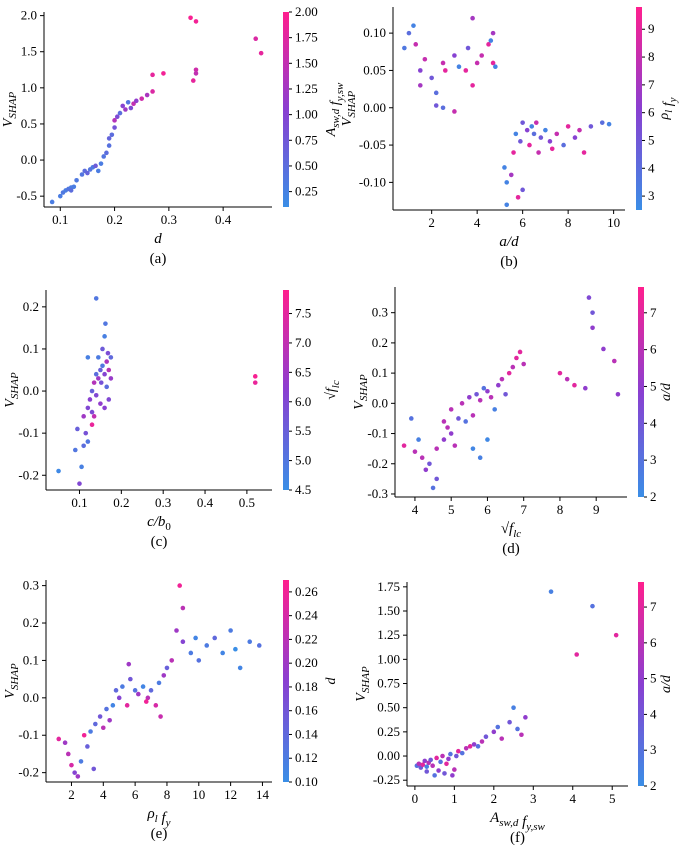  What do you see at coordinates (306, 88) in the screenshot?
I see `colorbar-tick-label: 1.25` at bounding box center [306, 88].